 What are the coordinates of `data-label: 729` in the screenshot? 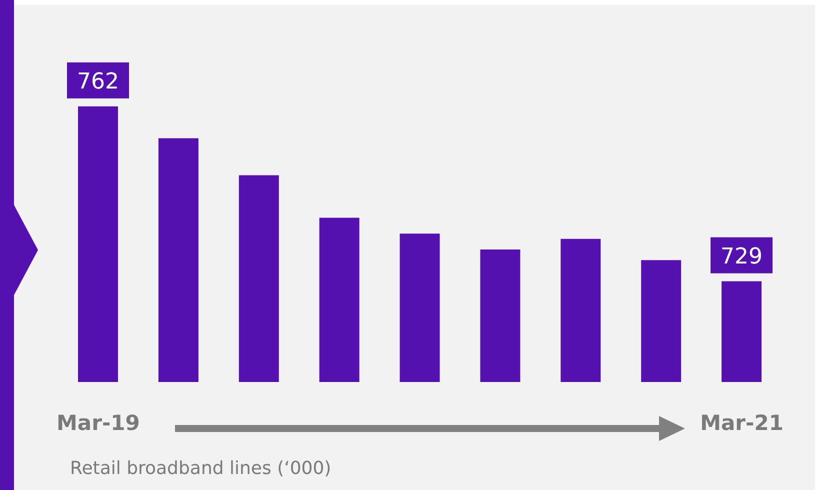 It's located at (741, 257).